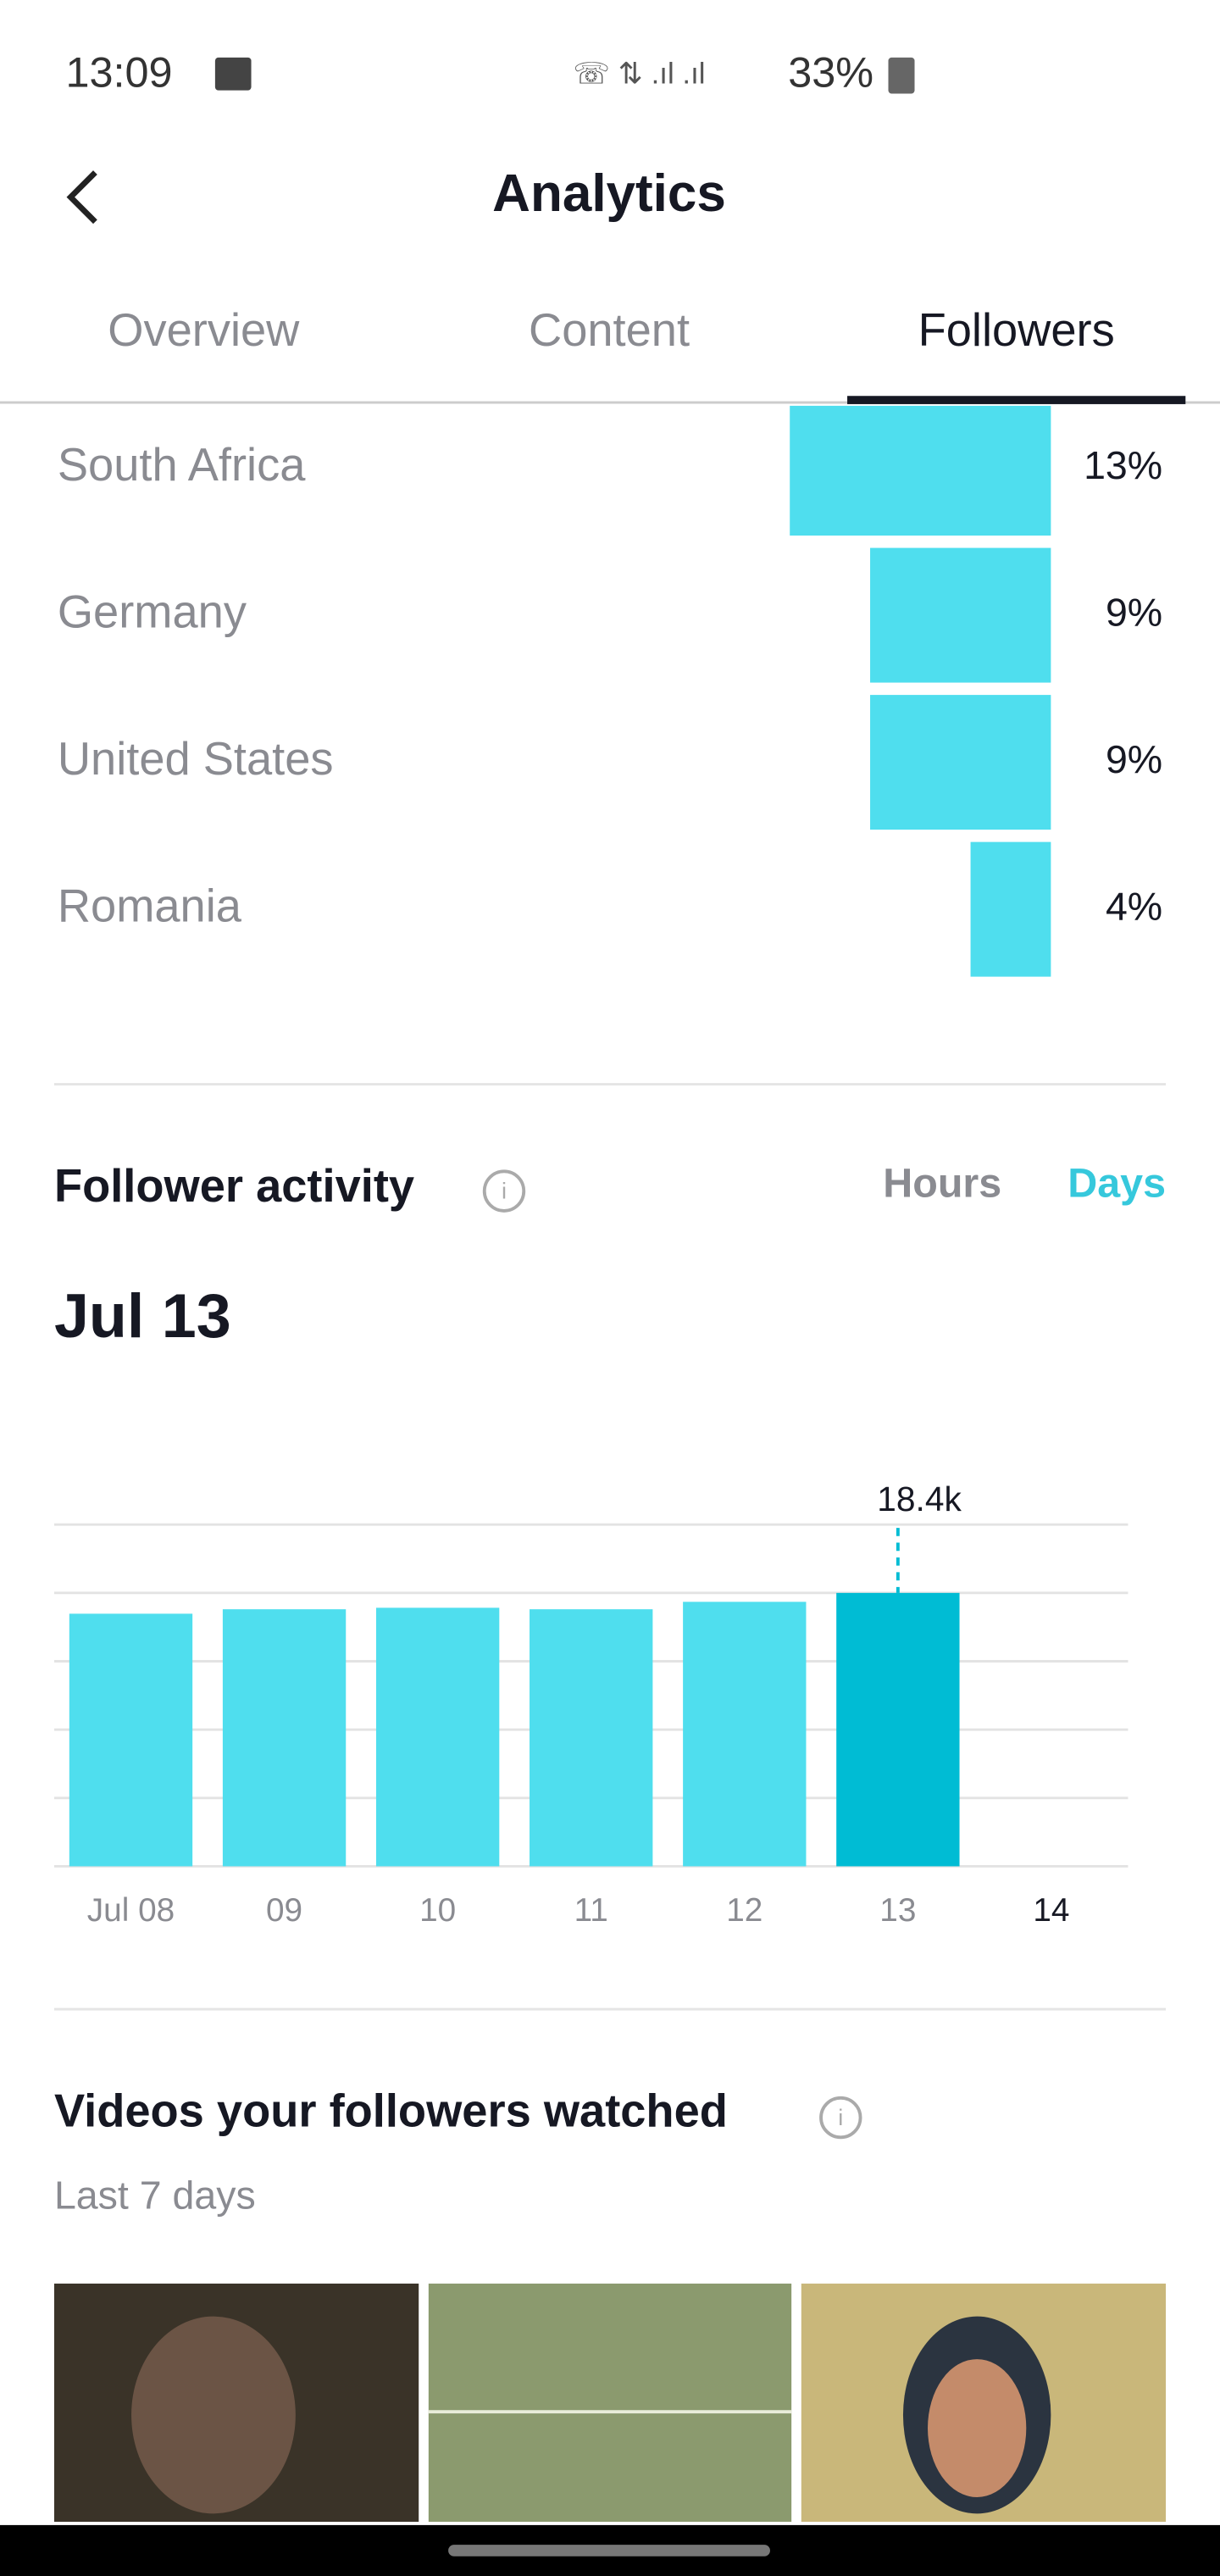  Describe the element at coordinates (81, 197) in the screenshot. I see `back-button` at that location.